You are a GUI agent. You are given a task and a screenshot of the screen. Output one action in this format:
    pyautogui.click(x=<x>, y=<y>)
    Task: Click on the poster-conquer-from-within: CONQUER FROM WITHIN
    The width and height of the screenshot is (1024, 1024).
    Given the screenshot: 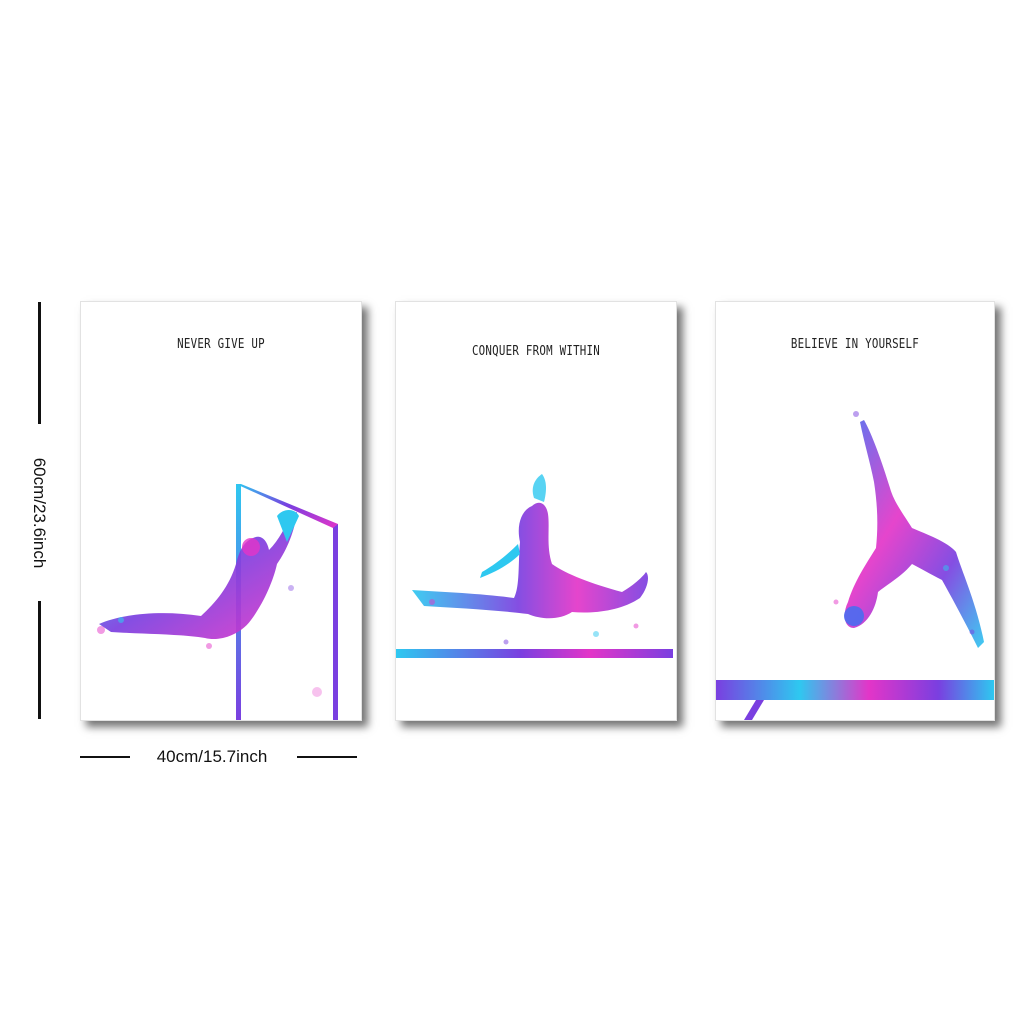 What is the action you would take?
    pyautogui.click(x=536, y=511)
    